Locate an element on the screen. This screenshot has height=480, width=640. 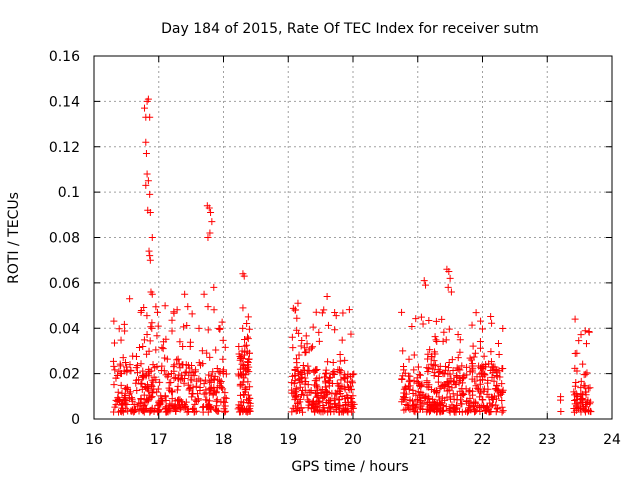
y-tick-label: 0 is located at coordinates (75, 420).